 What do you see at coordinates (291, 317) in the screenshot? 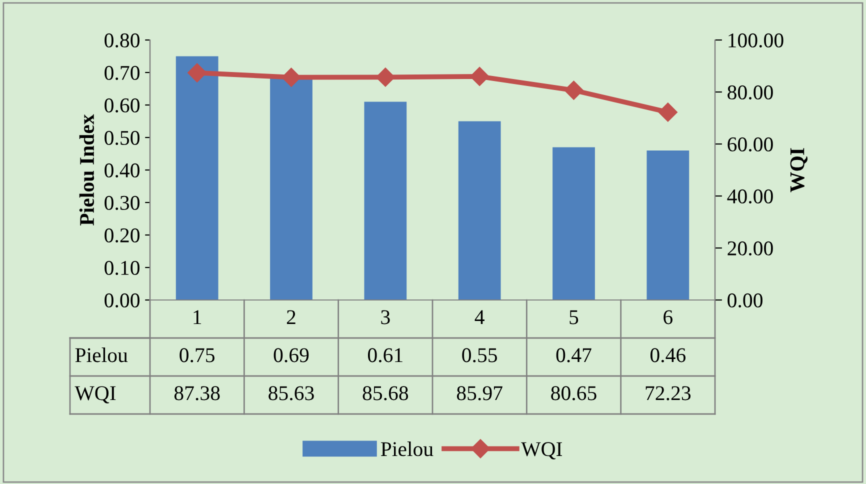
I see `x-tick-label: 2` at bounding box center [291, 317].